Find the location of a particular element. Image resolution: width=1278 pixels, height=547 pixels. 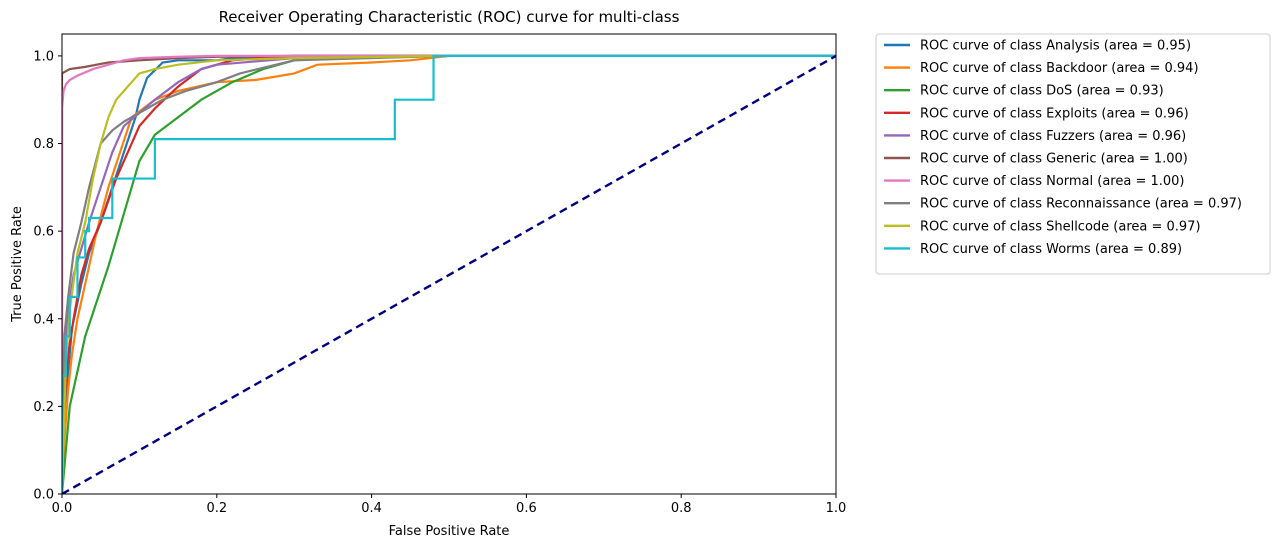

legend-label-5: ROC curve of class Generic (area = 1.00) is located at coordinates (1054, 159).